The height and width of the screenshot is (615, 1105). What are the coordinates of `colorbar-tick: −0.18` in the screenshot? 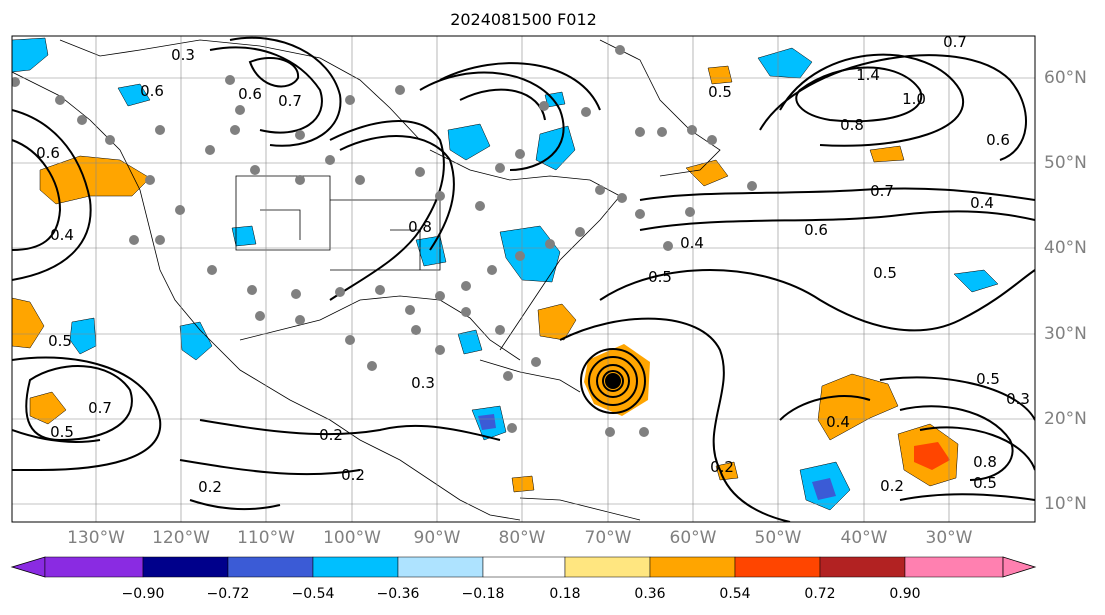 It's located at (483, 594).